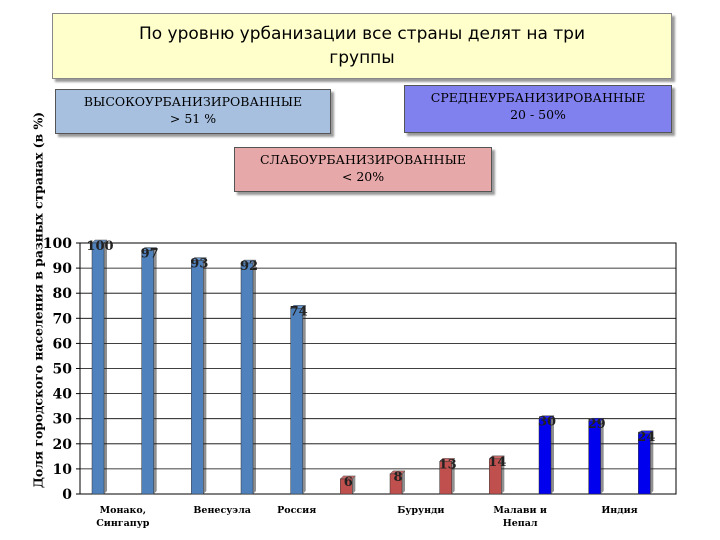 The image size is (720, 540). I want to click on category-high-name: ВЫСОКОУРБАНИЗИРОВАННЫЕ, so click(193, 101).